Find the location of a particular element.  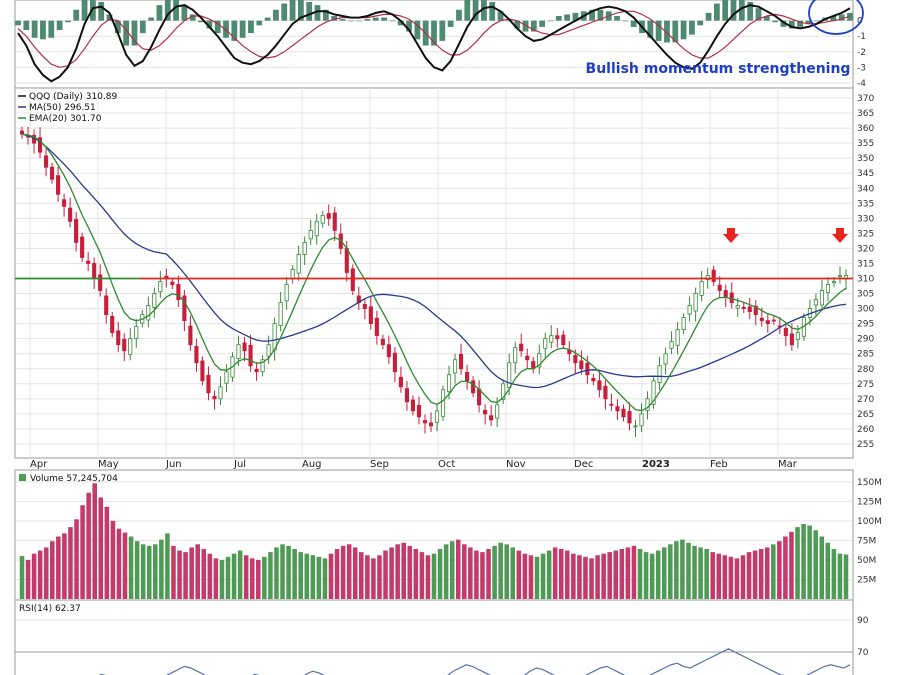

rsi-tick-label: 70 is located at coordinates (863, 653).